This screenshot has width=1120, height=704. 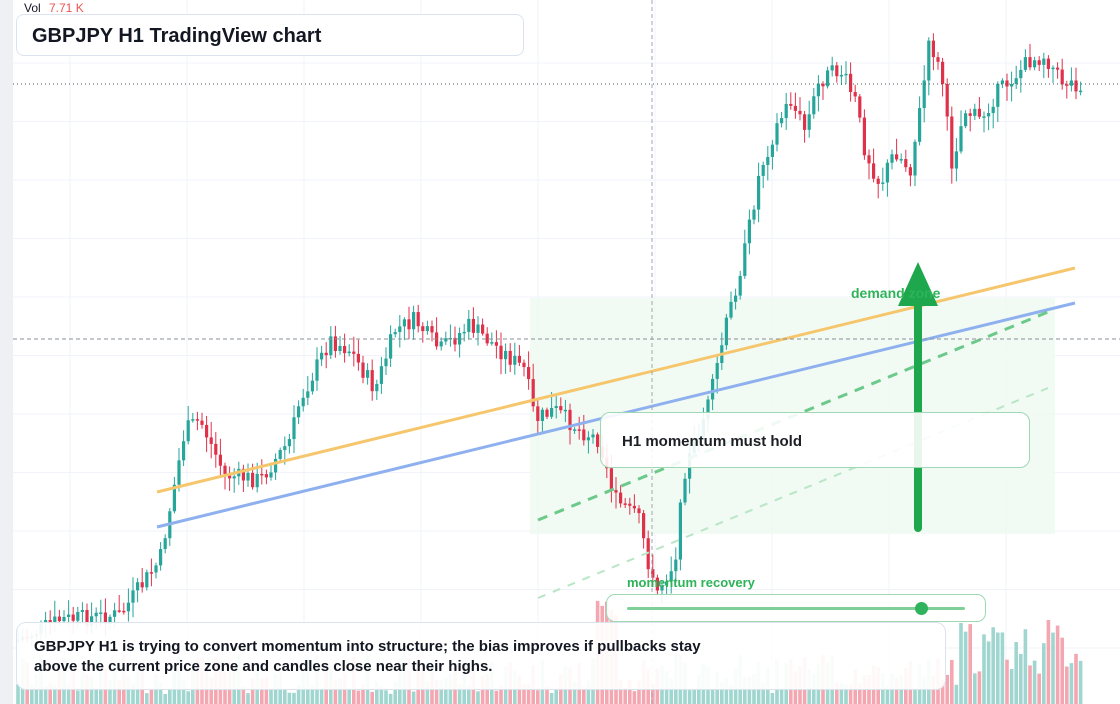 I want to click on momentum-slider, so click(x=796, y=608).